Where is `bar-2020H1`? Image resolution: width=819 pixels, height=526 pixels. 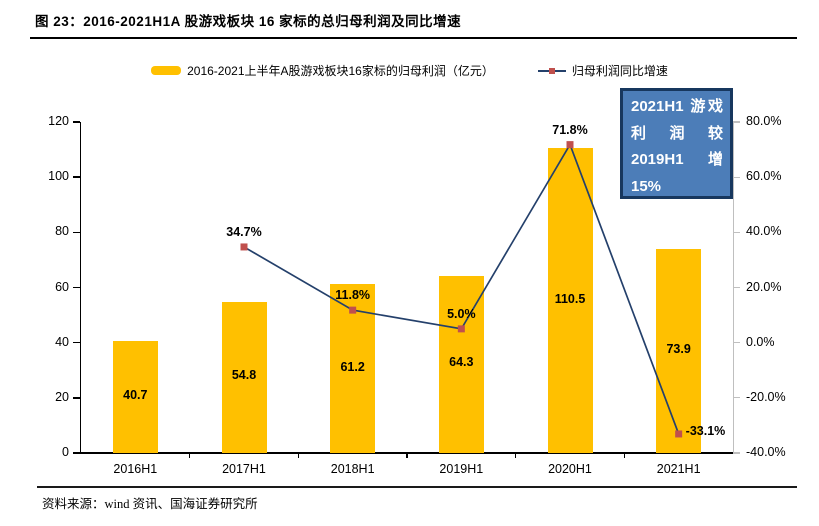
bar-2020H1 is located at coordinates (570, 300).